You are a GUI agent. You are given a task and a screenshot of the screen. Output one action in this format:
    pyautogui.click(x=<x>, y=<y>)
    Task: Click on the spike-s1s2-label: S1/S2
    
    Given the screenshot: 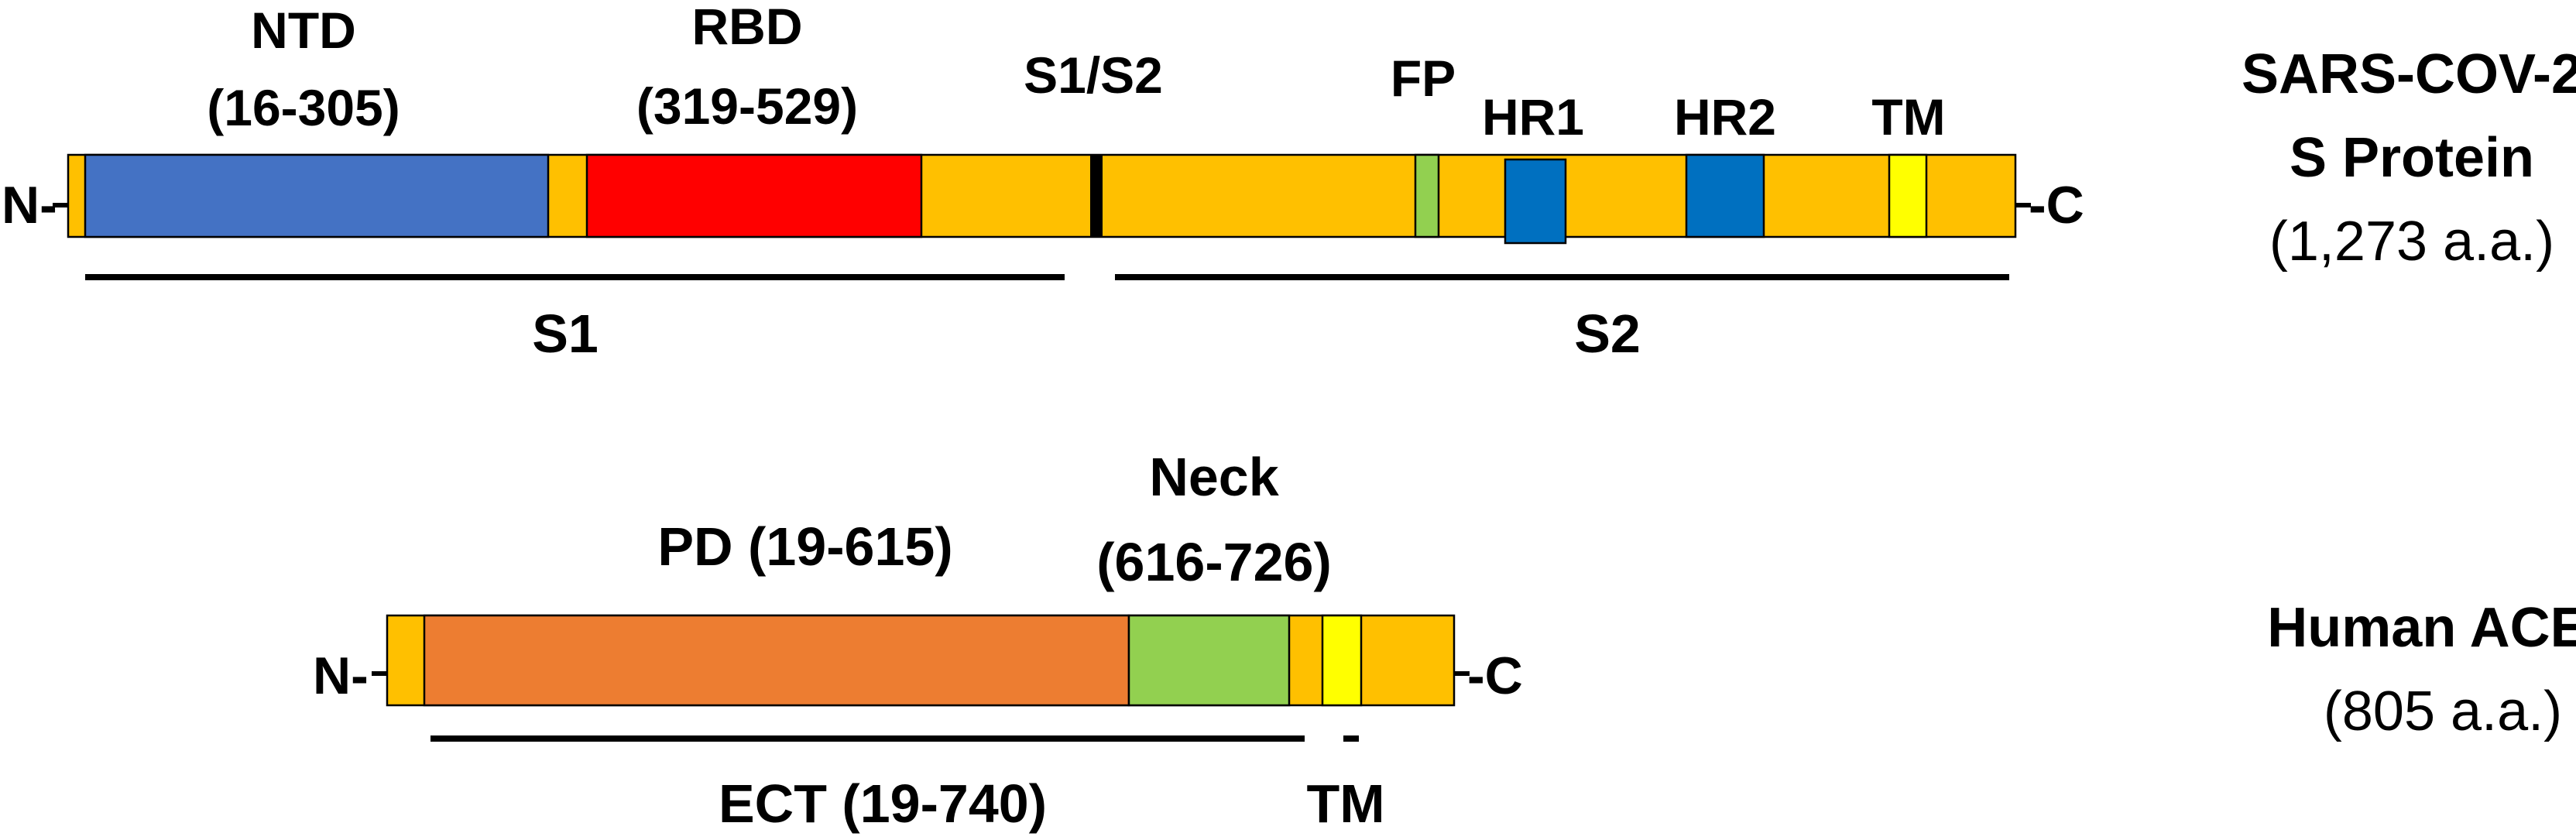 What is the action you would take?
    pyautogui.click(x=1093, y=75)
    